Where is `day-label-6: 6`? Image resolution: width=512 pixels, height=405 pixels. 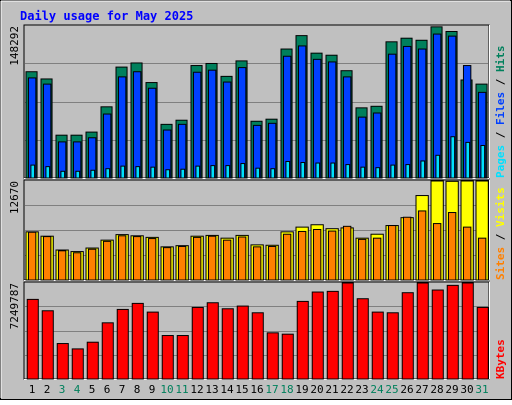
day-label-6: 6 is located at coordinates (107, 389).